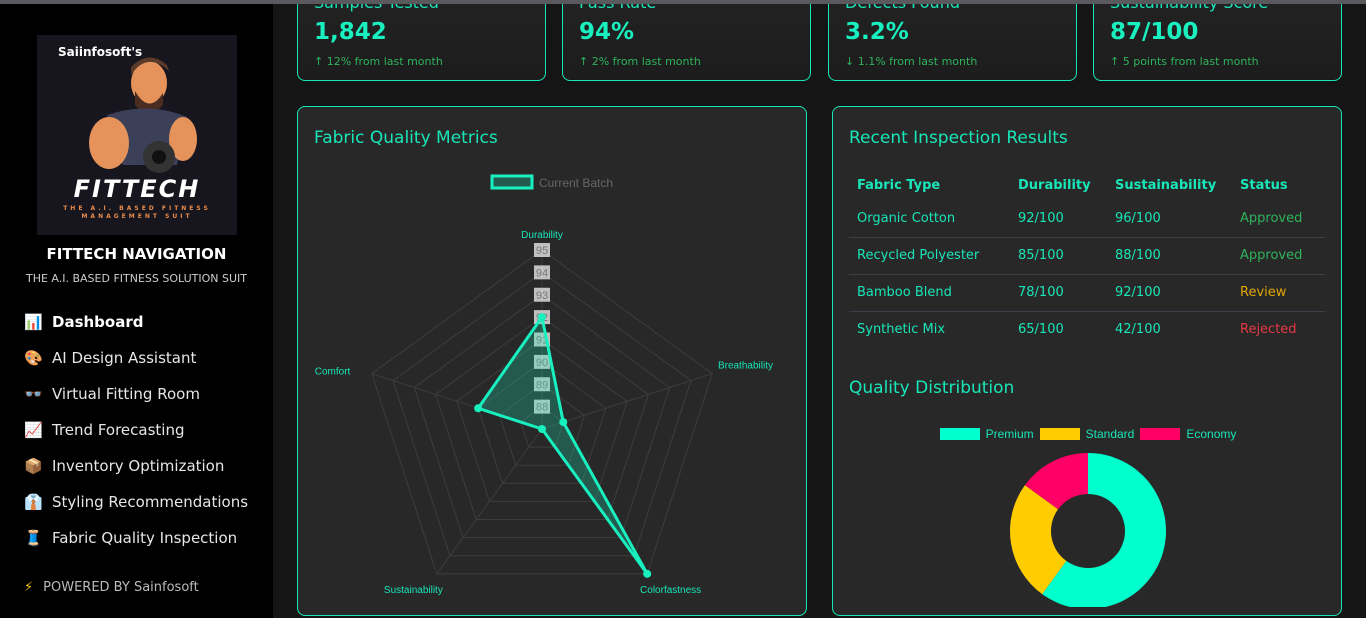 The height and width of the screenshot is (618, 1366). I want to click on nav-label: AI Design Assistant, so click(124, 358).